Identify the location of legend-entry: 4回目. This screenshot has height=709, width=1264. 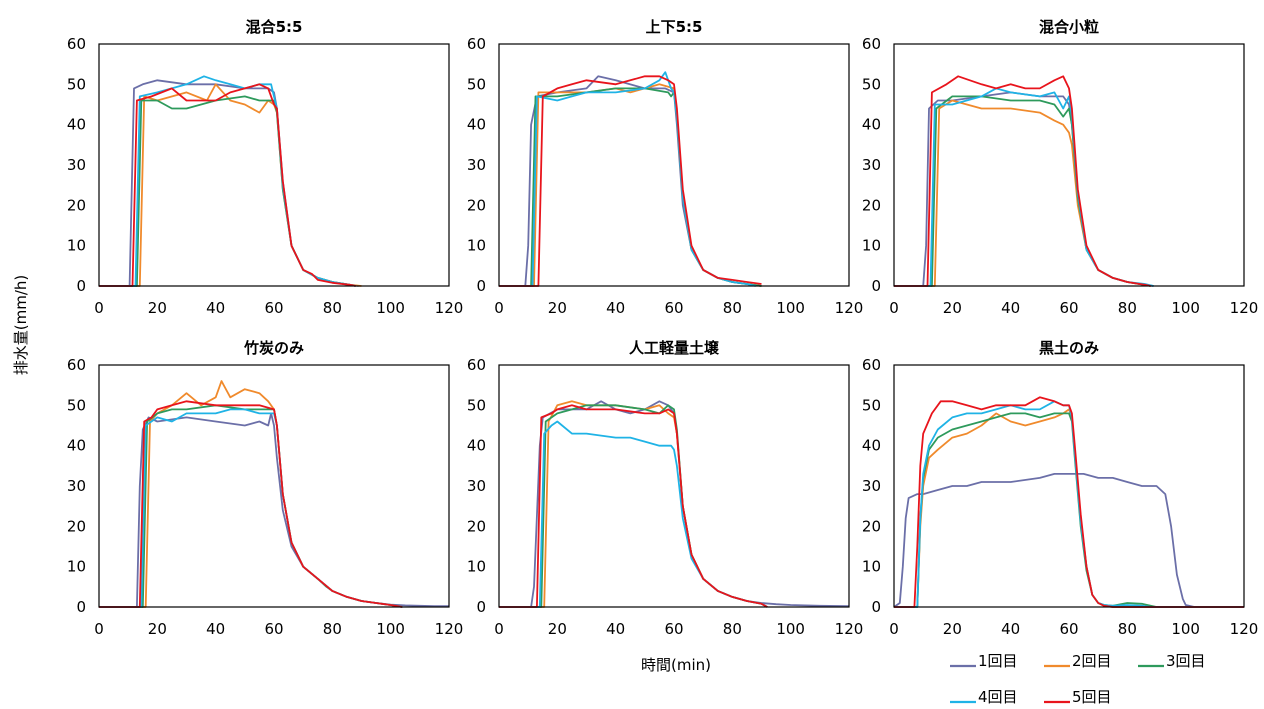
(984, 697).